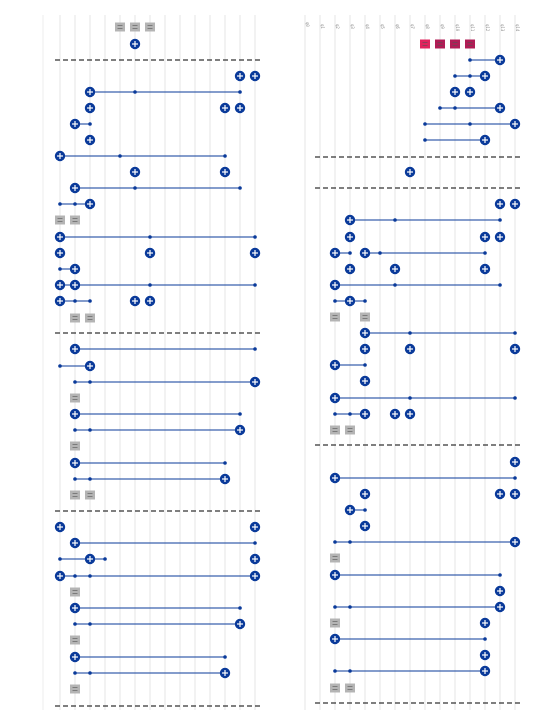  Describe the element at coordinates (472, 28) in the screenshot. I see `wire-label: q11` at that location.